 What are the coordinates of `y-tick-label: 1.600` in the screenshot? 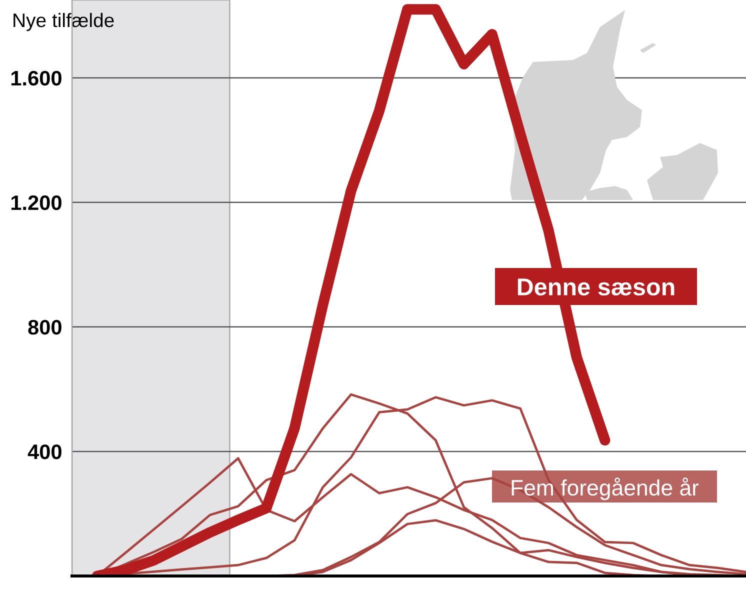 It's located at (36, 78).